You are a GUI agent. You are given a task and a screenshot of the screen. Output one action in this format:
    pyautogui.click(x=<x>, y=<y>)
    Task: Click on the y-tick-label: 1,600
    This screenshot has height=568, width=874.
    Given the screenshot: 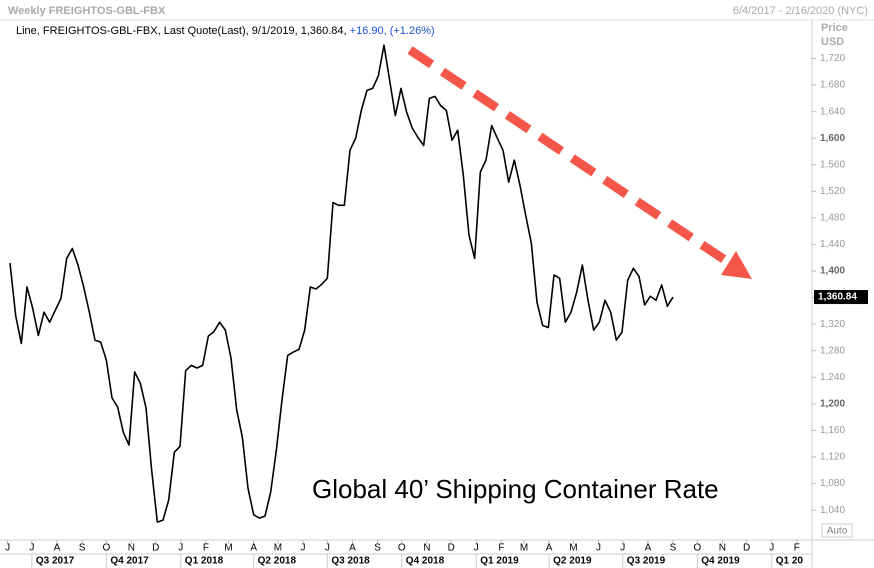 What is the action you would take?
    pyautogui.click(x=832, y=138)
    